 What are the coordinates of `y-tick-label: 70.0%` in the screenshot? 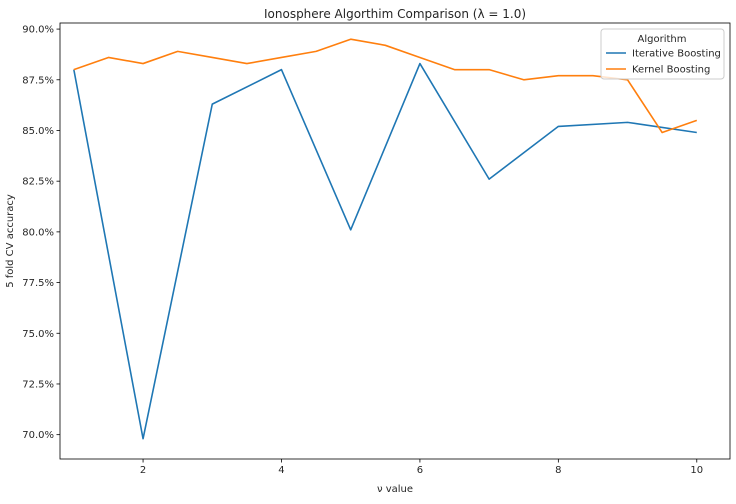 It's located at (38, 435).